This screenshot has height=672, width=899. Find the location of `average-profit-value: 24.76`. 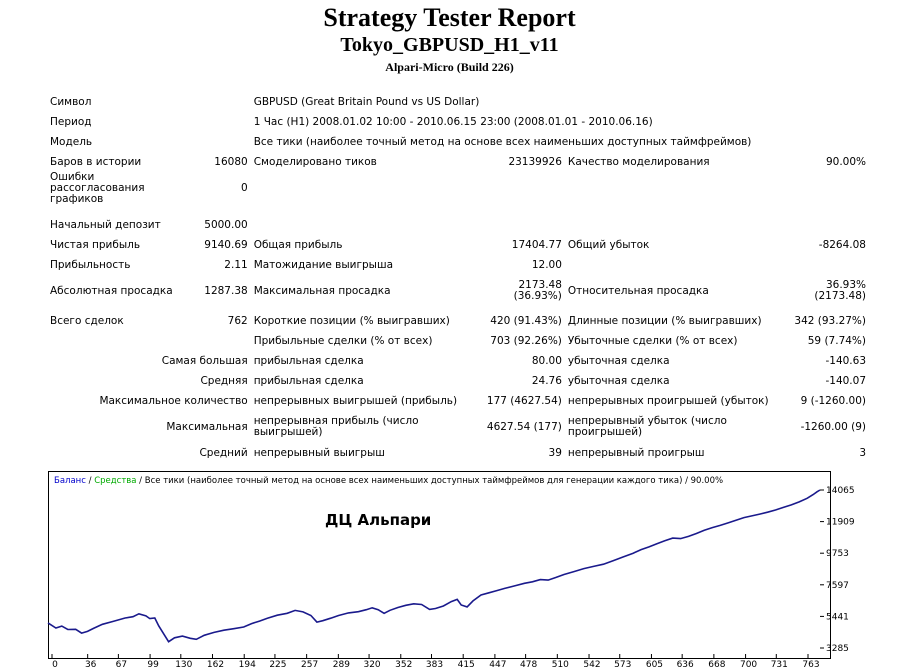

average-profit-value: 24.76 is located at coordinates (546, 380).